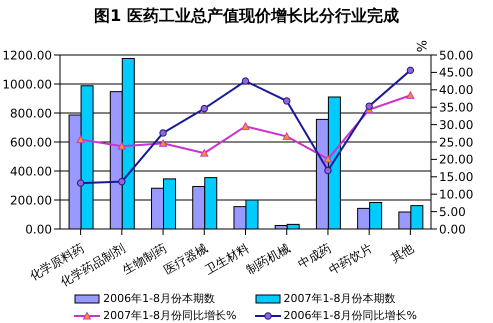 This screenshot has width=493, height=323. What do you see at coordinates (27, 55) in the screenshot?
I see `y-tick-label: 1200.00` at bounding box center [27, 55].